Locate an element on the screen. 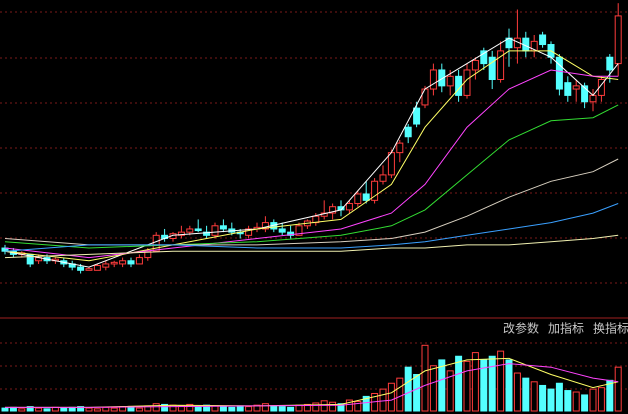 The width and height of the screenshot is (628, 414). moving-average is located at coordinates (311, 246).